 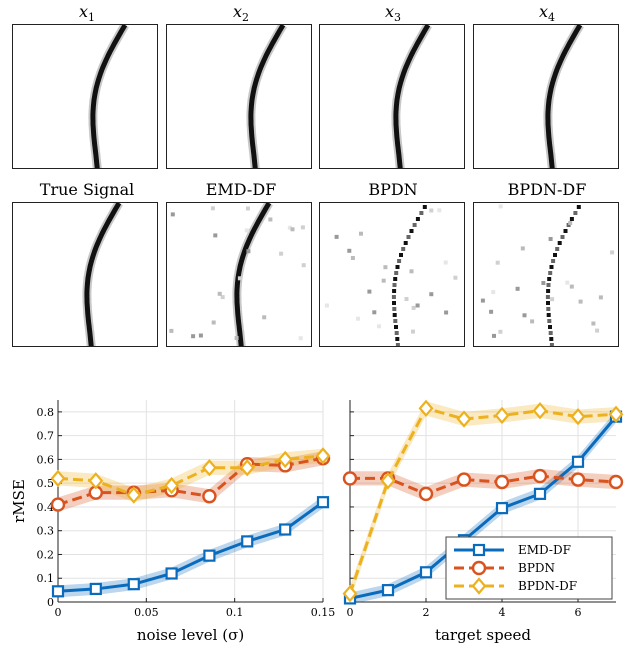 I want to click on image-panel-true-signal, so click(x=85, y=274).